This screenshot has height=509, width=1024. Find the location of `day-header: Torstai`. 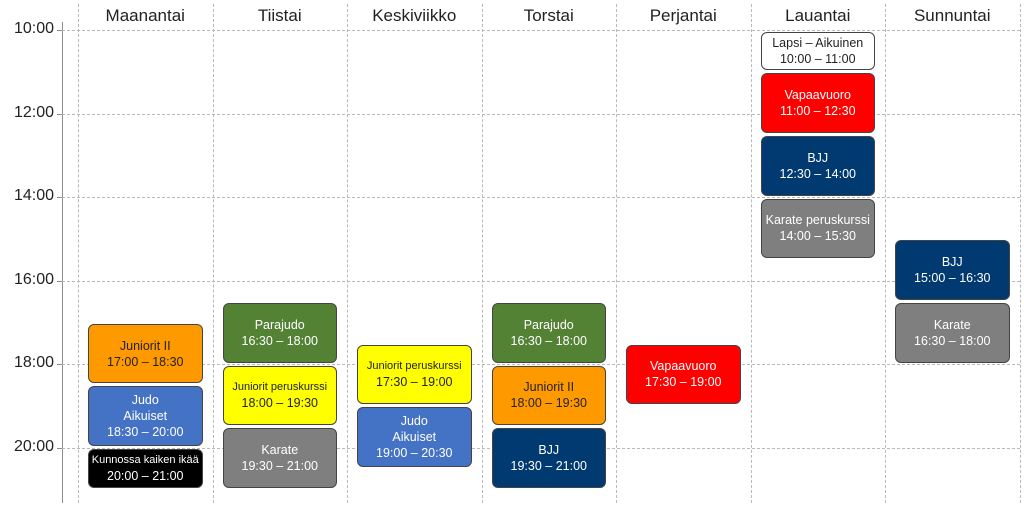

day-header: Torstai is located at coordinates (548, 15).